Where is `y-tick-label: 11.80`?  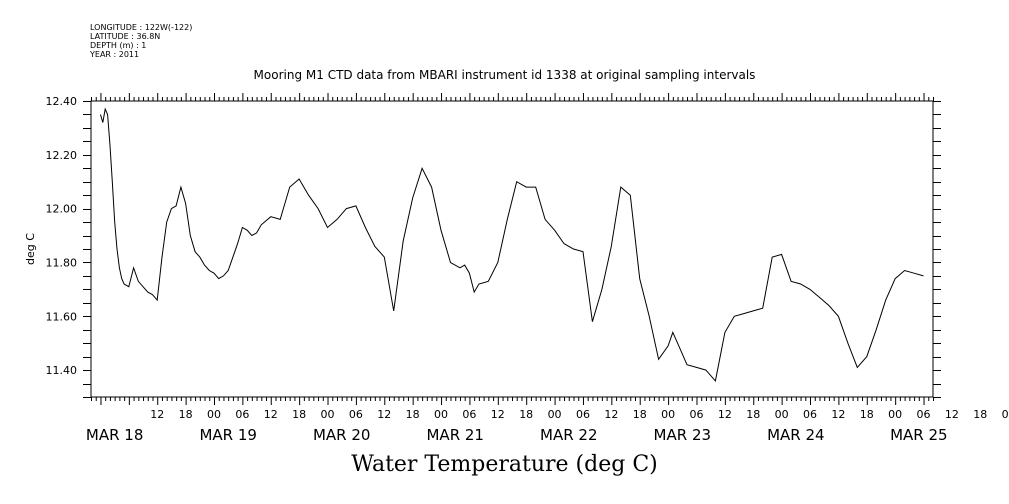 y-tick-label: 11.80 is located at coordinates (62, 262).